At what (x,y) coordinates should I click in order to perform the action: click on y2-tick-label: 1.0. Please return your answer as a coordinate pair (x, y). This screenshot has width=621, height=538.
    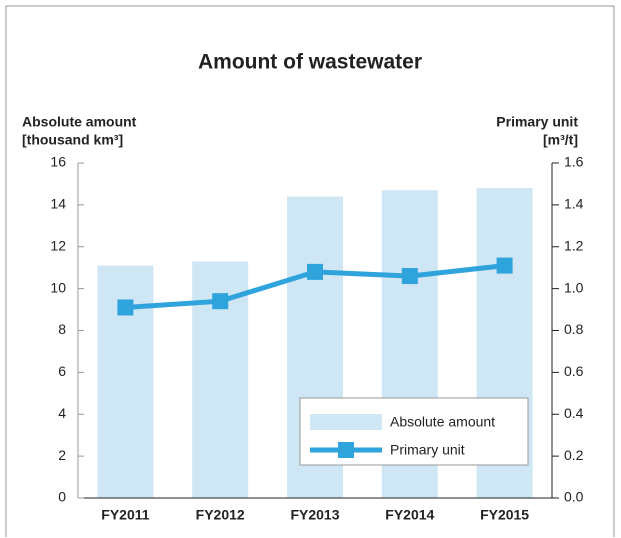
    Looking at the image, I should click on (574, 287).